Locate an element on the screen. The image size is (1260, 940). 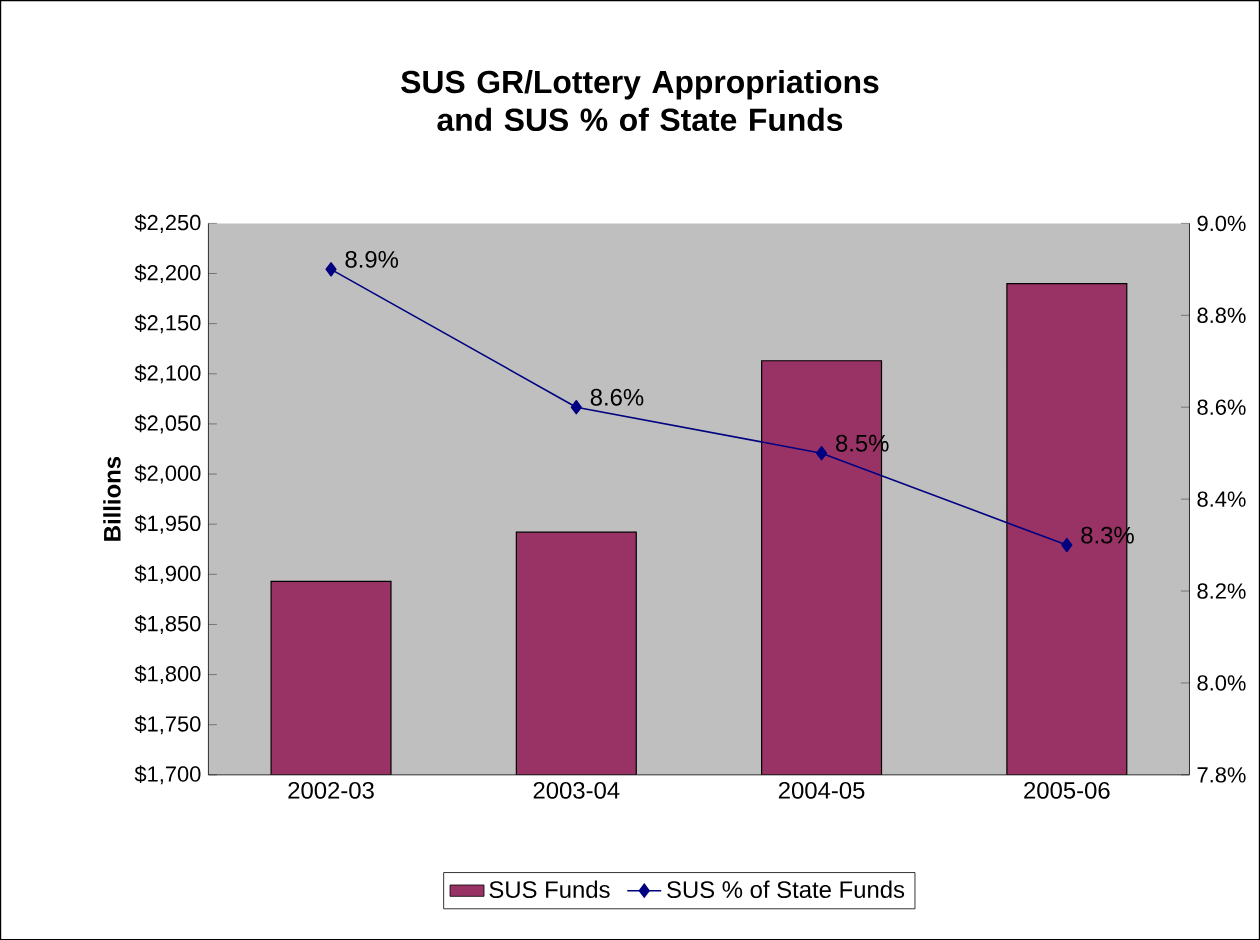
y-tick-label: $1,800 is located at coordinates (167, 674).